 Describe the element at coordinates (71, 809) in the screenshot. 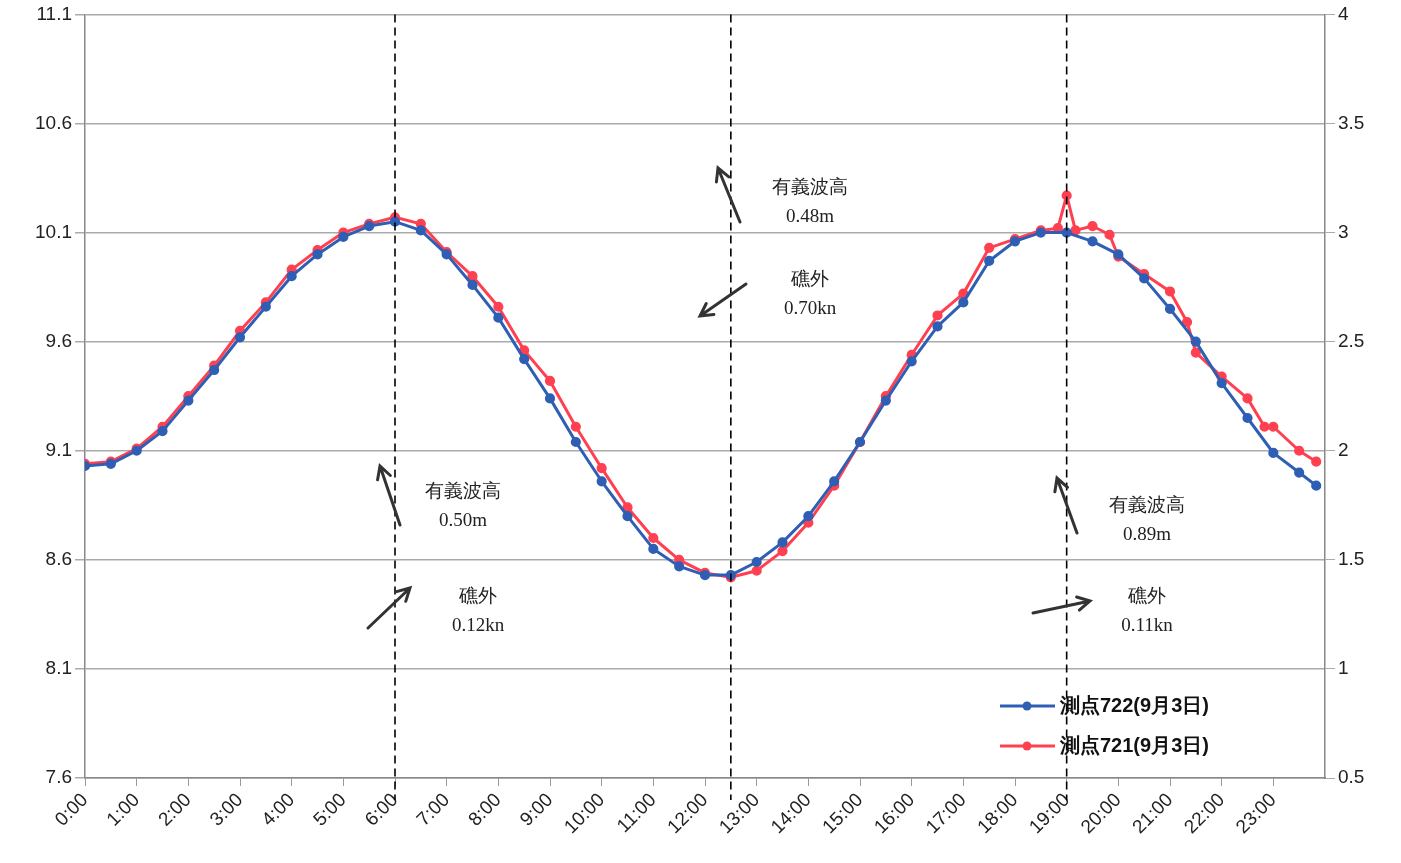

I see `x-tick-label: 0:00` at that location.